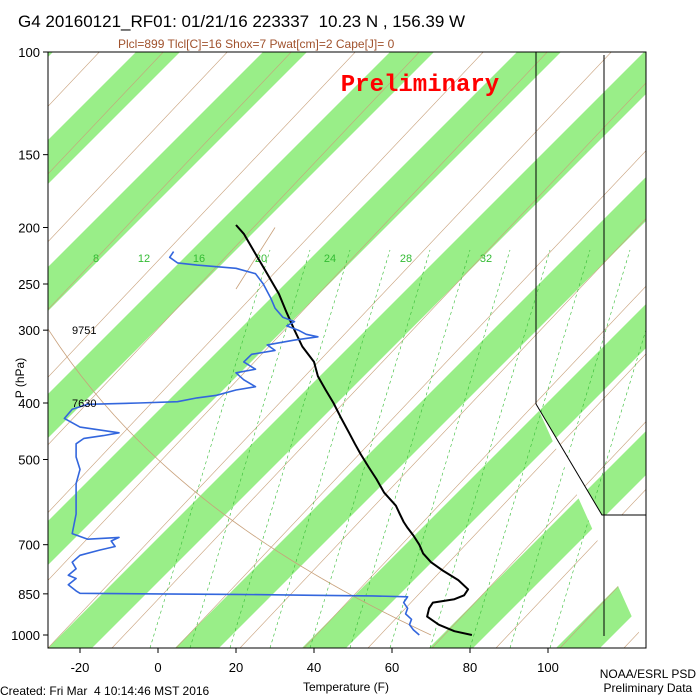 The height and width of the screenshot is (700, 700). What do you see at coordinates (591, 526) in the screenshot?
I see `wind-profile-mask` at bounding box center [591, 526].